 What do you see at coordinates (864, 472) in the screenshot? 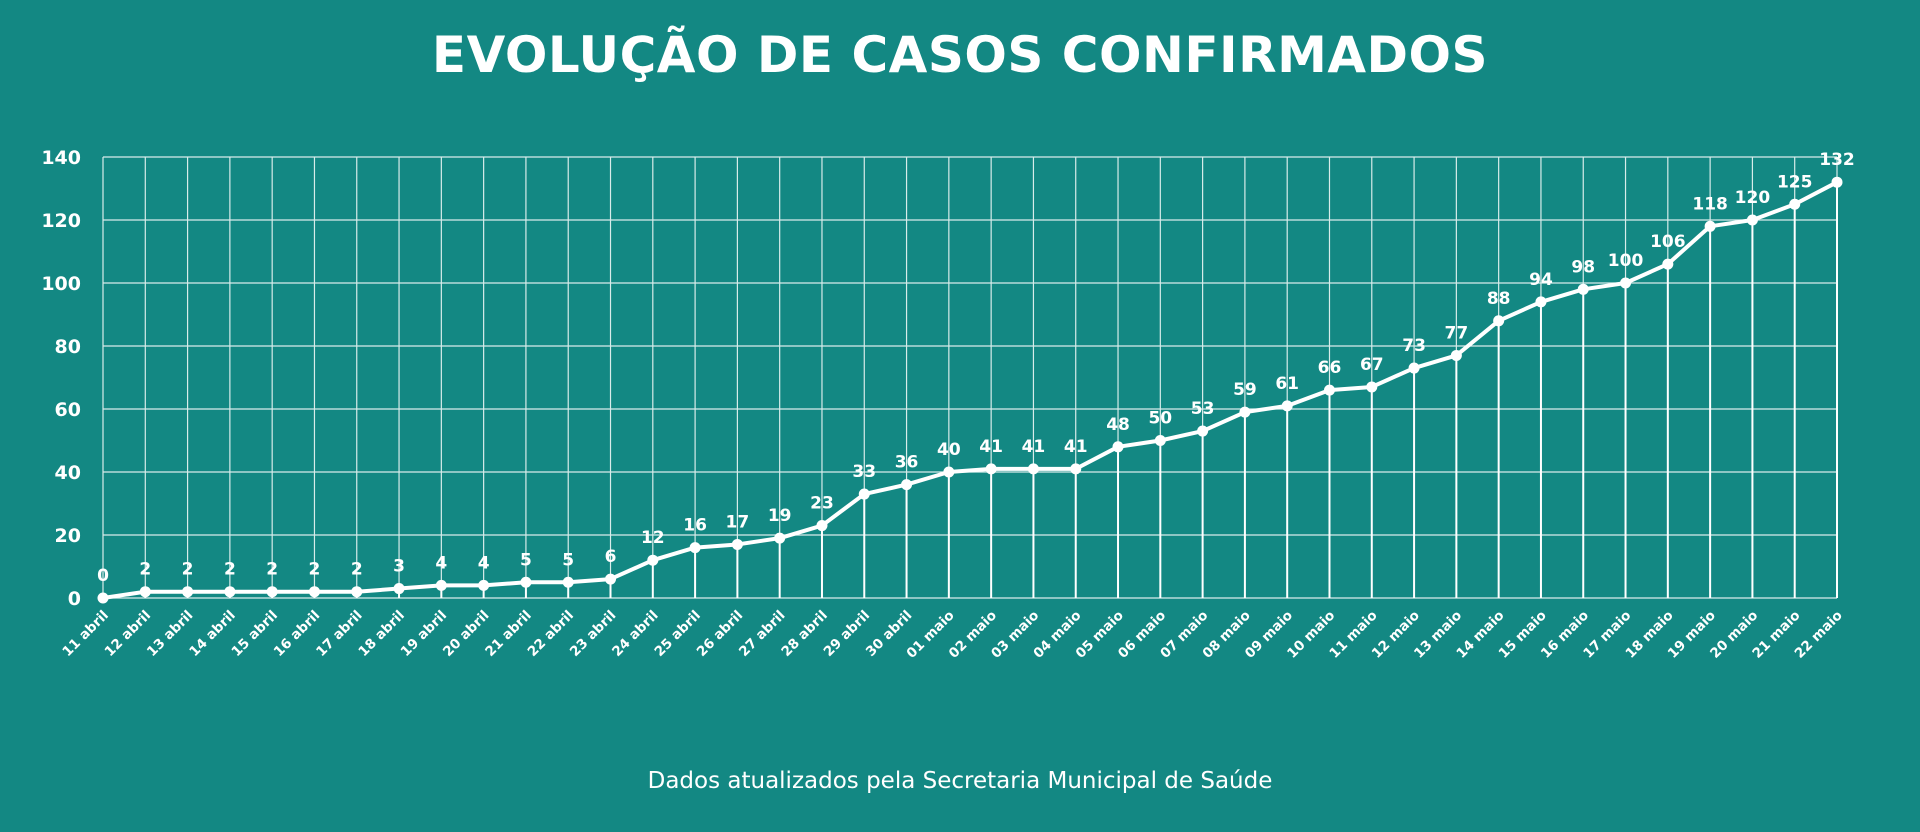
I see `data-label: 33` at bounding box center [864, 472].